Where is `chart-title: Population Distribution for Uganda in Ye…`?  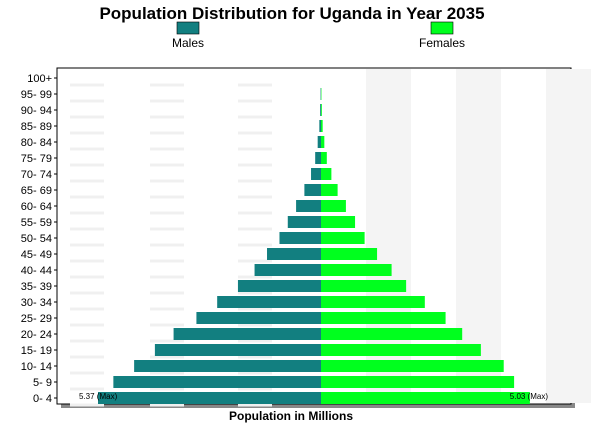
chart-title: Population Distribution for Uganda in Ye… is located at coordinates (291, 13).